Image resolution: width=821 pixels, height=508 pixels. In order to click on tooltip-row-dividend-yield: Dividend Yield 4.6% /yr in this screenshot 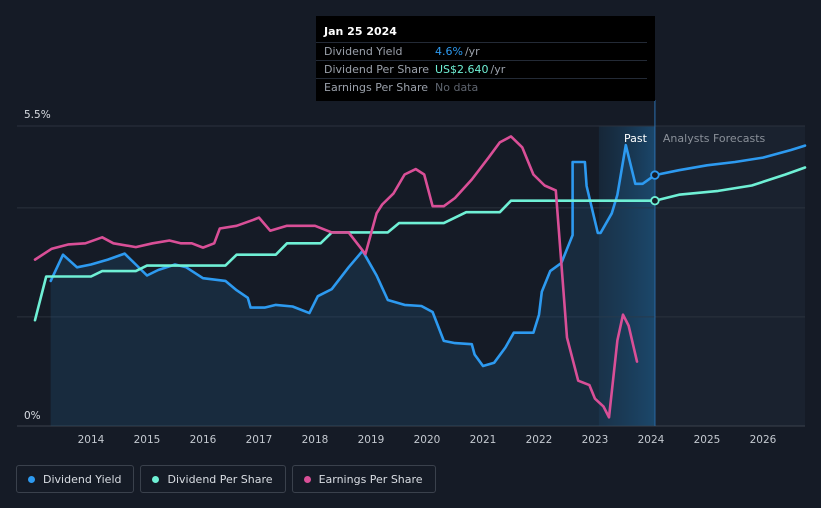, I will do `click(481, 50)`.